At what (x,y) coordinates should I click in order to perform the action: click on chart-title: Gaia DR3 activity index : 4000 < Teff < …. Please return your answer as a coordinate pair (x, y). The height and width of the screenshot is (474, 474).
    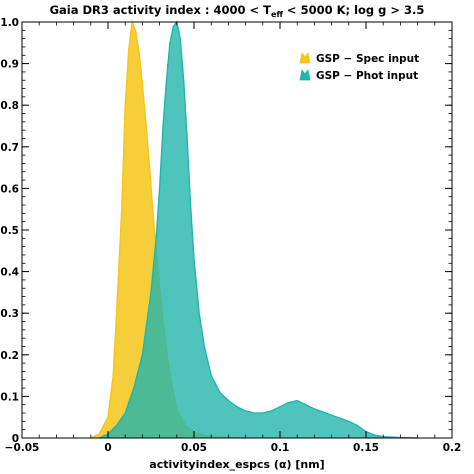
    Looking at the image, I should click on (237, 11).